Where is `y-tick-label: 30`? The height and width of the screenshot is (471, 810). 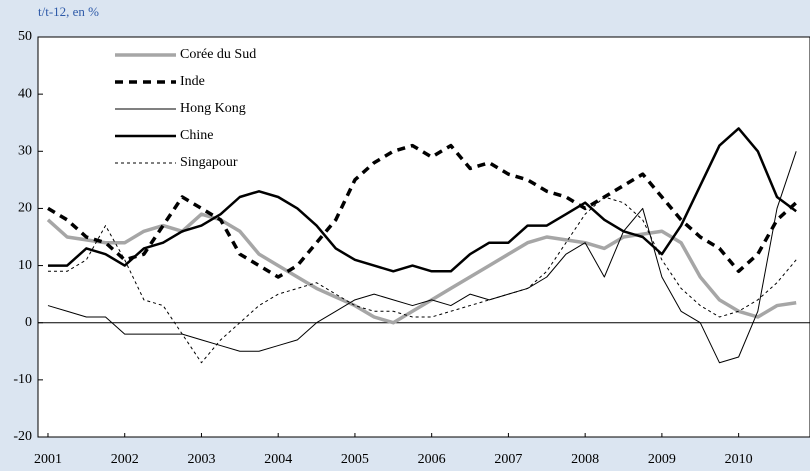
y-tick-label: 30 is located at coordinates (25, 151).